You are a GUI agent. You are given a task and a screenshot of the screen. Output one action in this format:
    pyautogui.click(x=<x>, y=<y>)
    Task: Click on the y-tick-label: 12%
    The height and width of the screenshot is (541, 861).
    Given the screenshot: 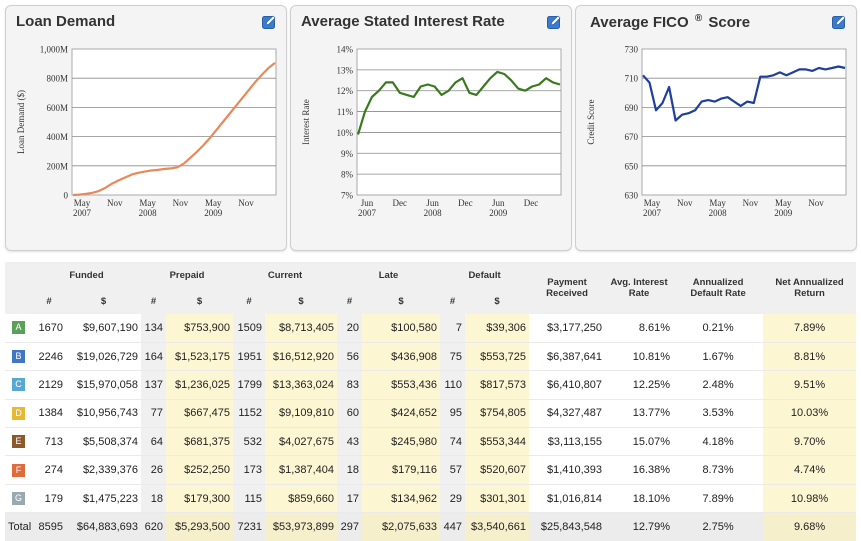 What is the action you would take?
    pyautogui.click(x=345, y=91)
    